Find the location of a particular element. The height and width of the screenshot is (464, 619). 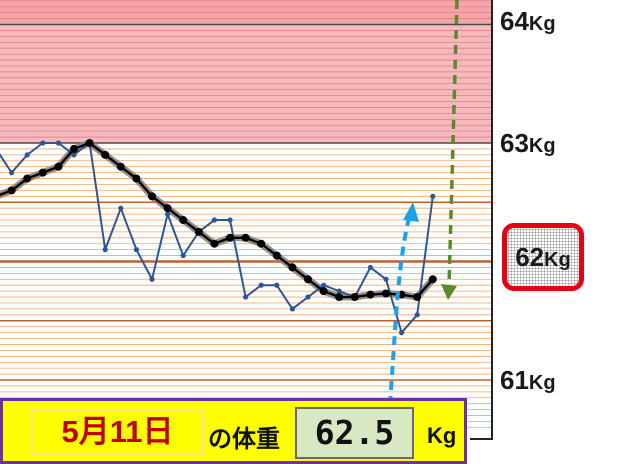

y-tick-63: 63Kg is located at coordinates (555, 143).